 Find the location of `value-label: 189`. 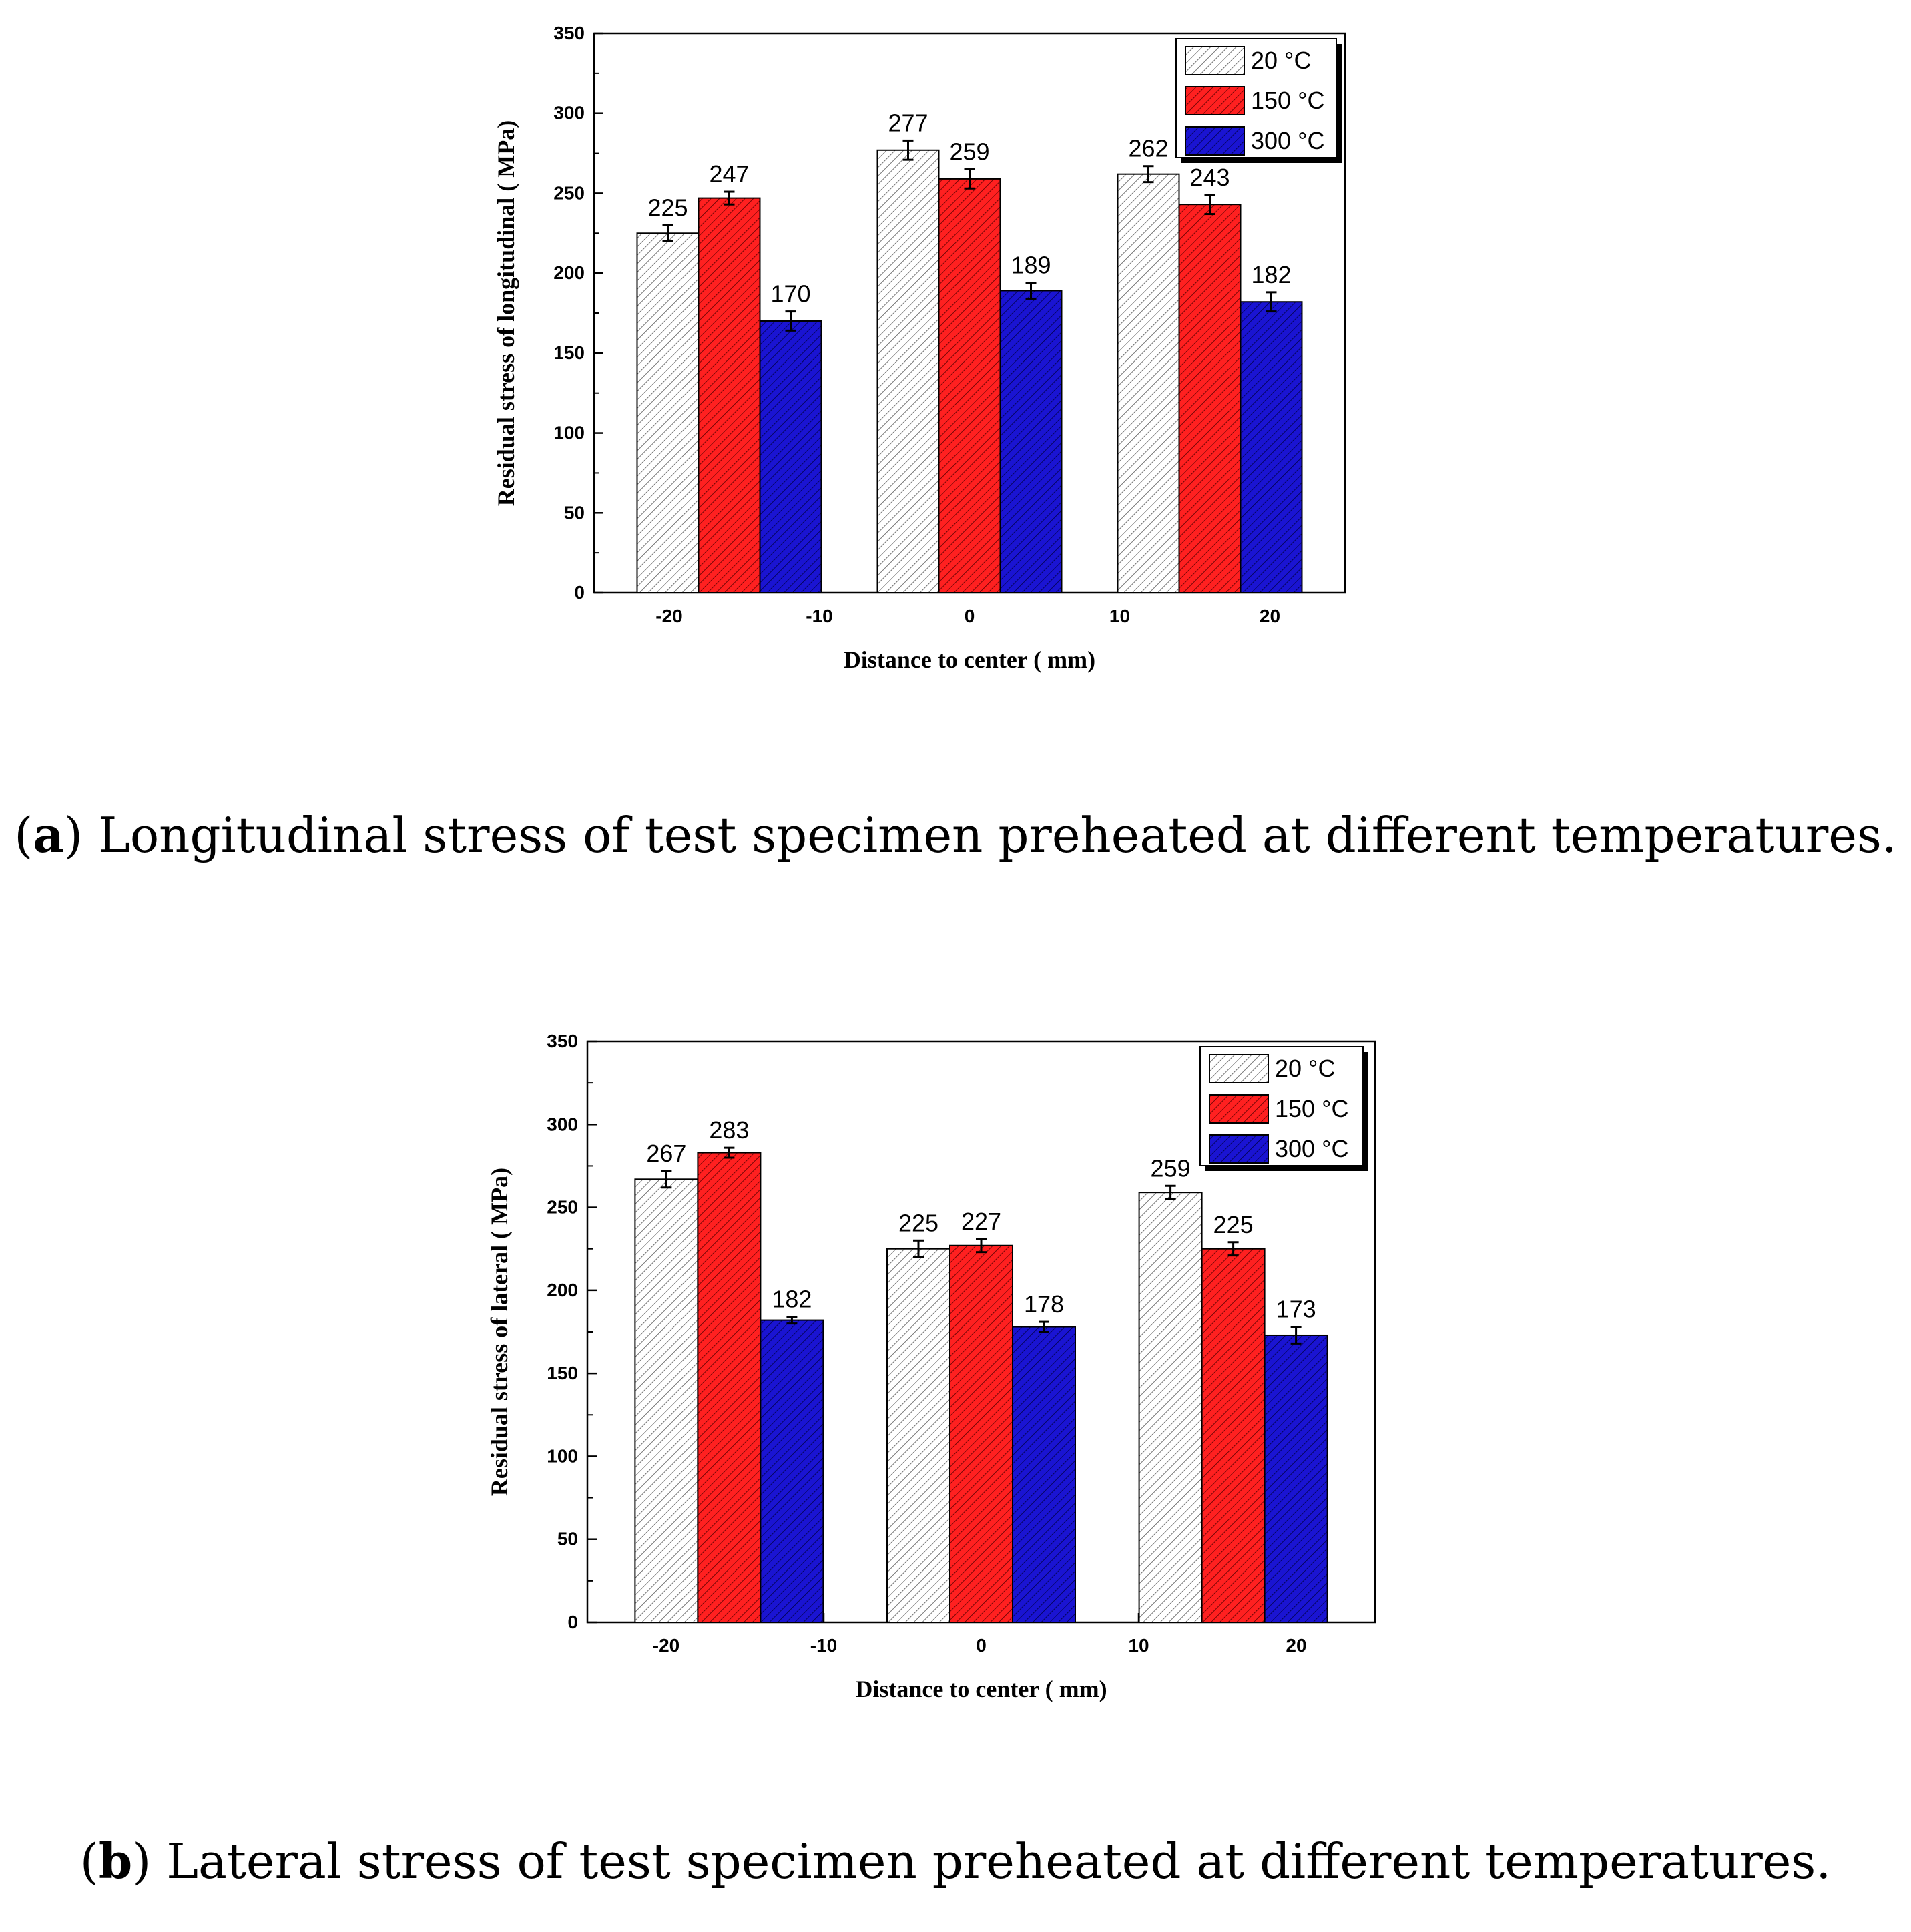

value-label: 189 is located at coordinates (1031, 265).